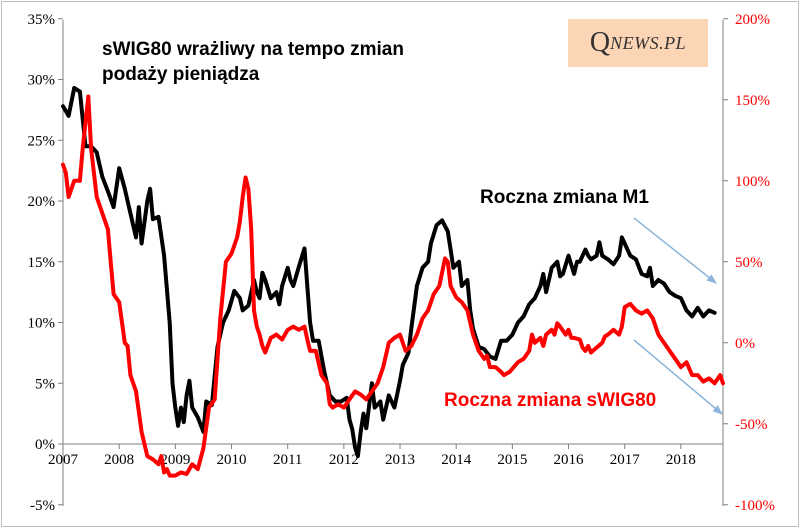  I want to click on x-tick-label: 2013, so click(400, 460).